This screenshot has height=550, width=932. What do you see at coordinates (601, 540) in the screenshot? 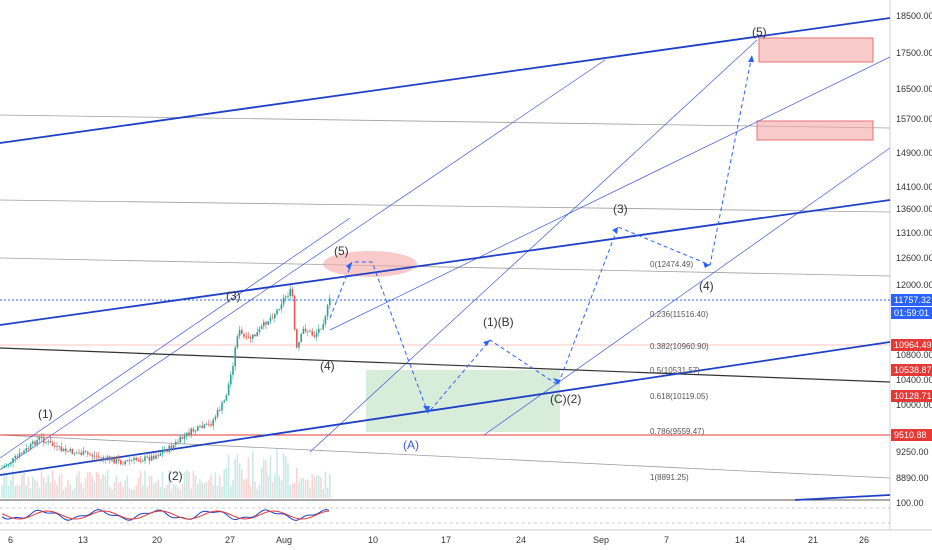
I see `time-tick: Sep` at bounding box center [601, 540].